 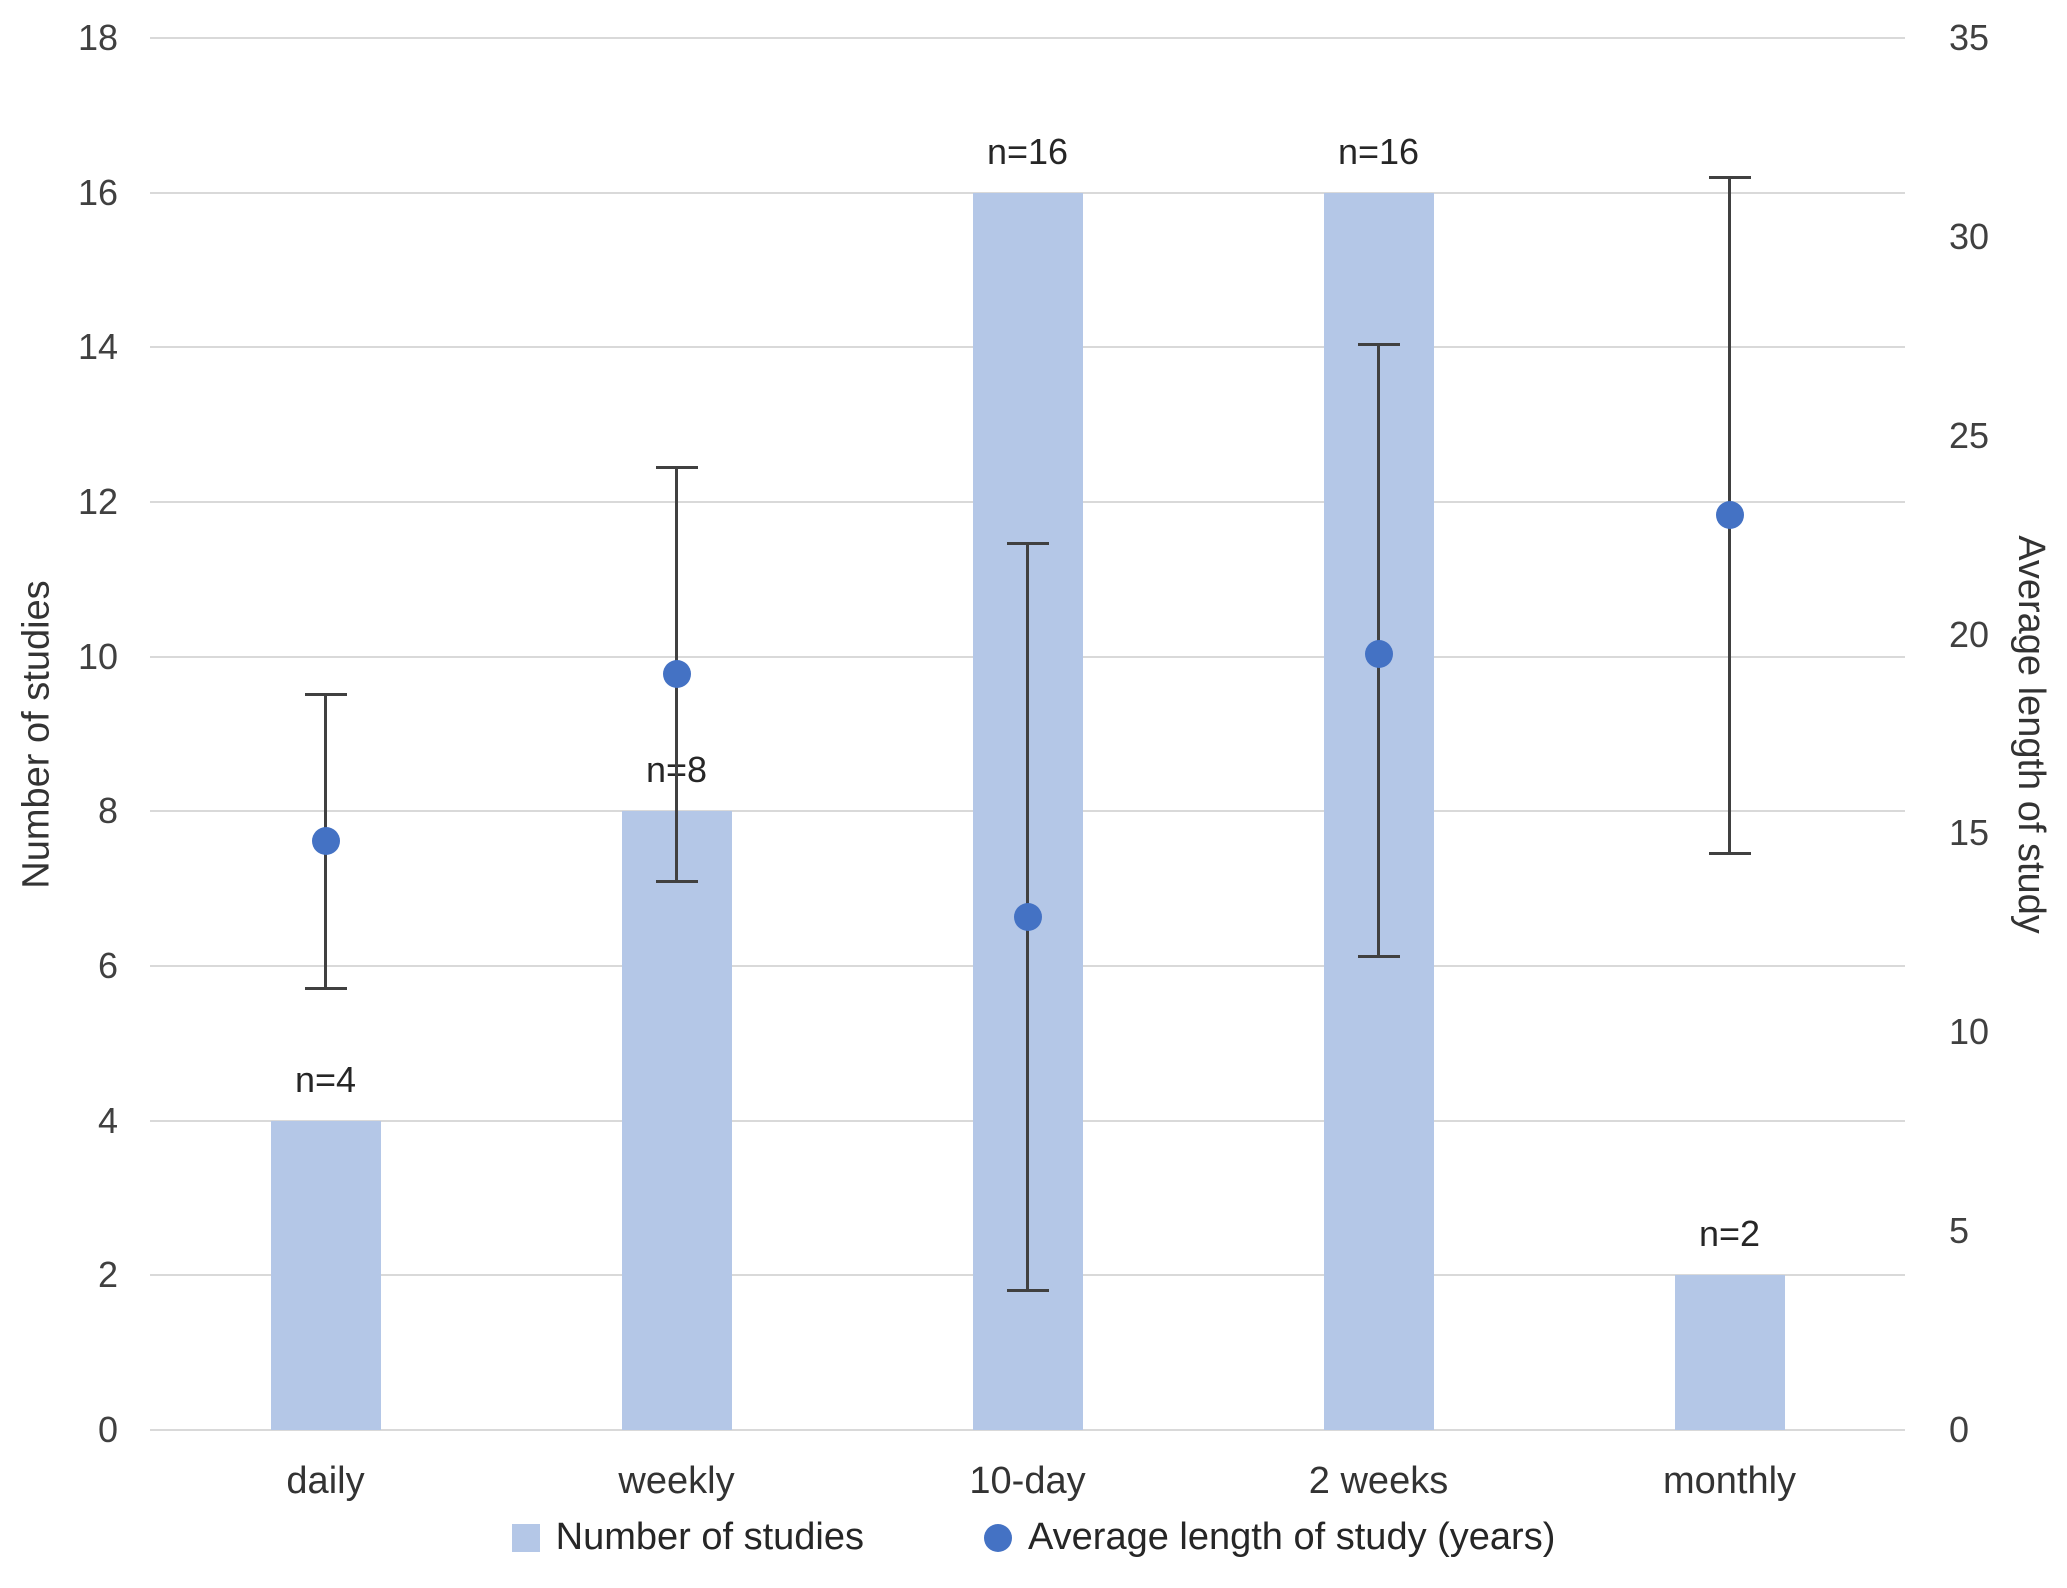 What do you see at coordinates (325, 1079) in the screenshot?
I see `bar-count-label: n=4` at bounding box center [325, 1079].